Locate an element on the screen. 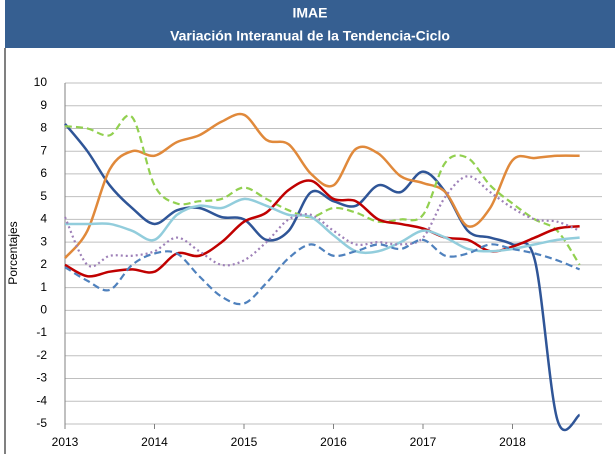 This screenshot has height=454, width=615. y-tick-label: 4 is located at coordinates (43, 219).